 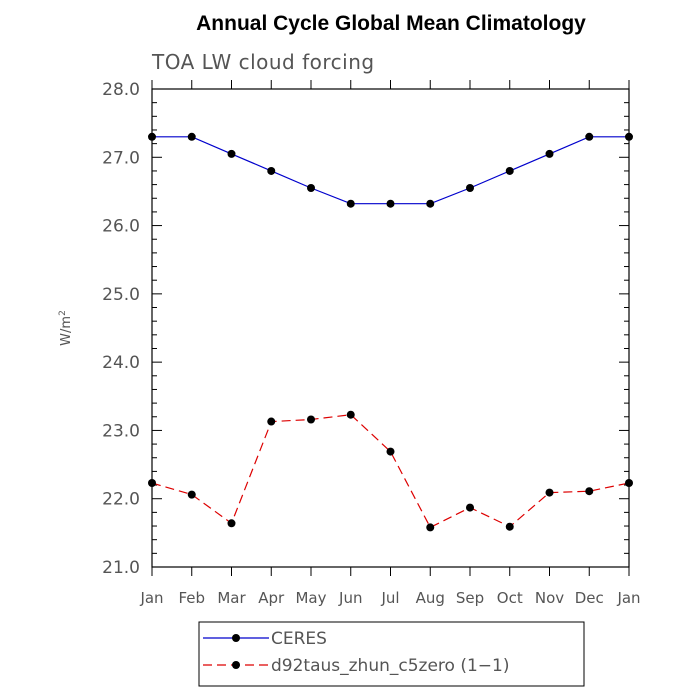 What do you see at coordinates (470, 598) in the screenshot?
I see `x-tick-label: Sep` at bounding box center [470, 598].